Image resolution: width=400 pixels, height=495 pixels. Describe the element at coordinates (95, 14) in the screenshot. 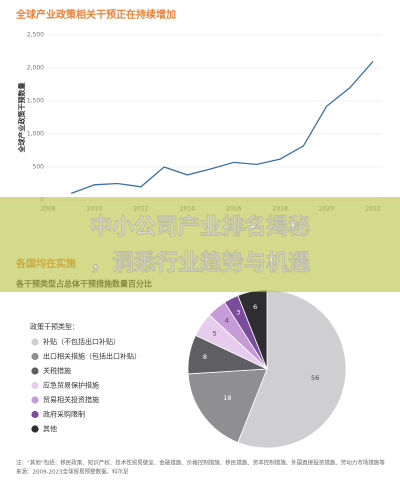

I see `chart-title: 全球产业政策相关干预正在持续增加` at that location.